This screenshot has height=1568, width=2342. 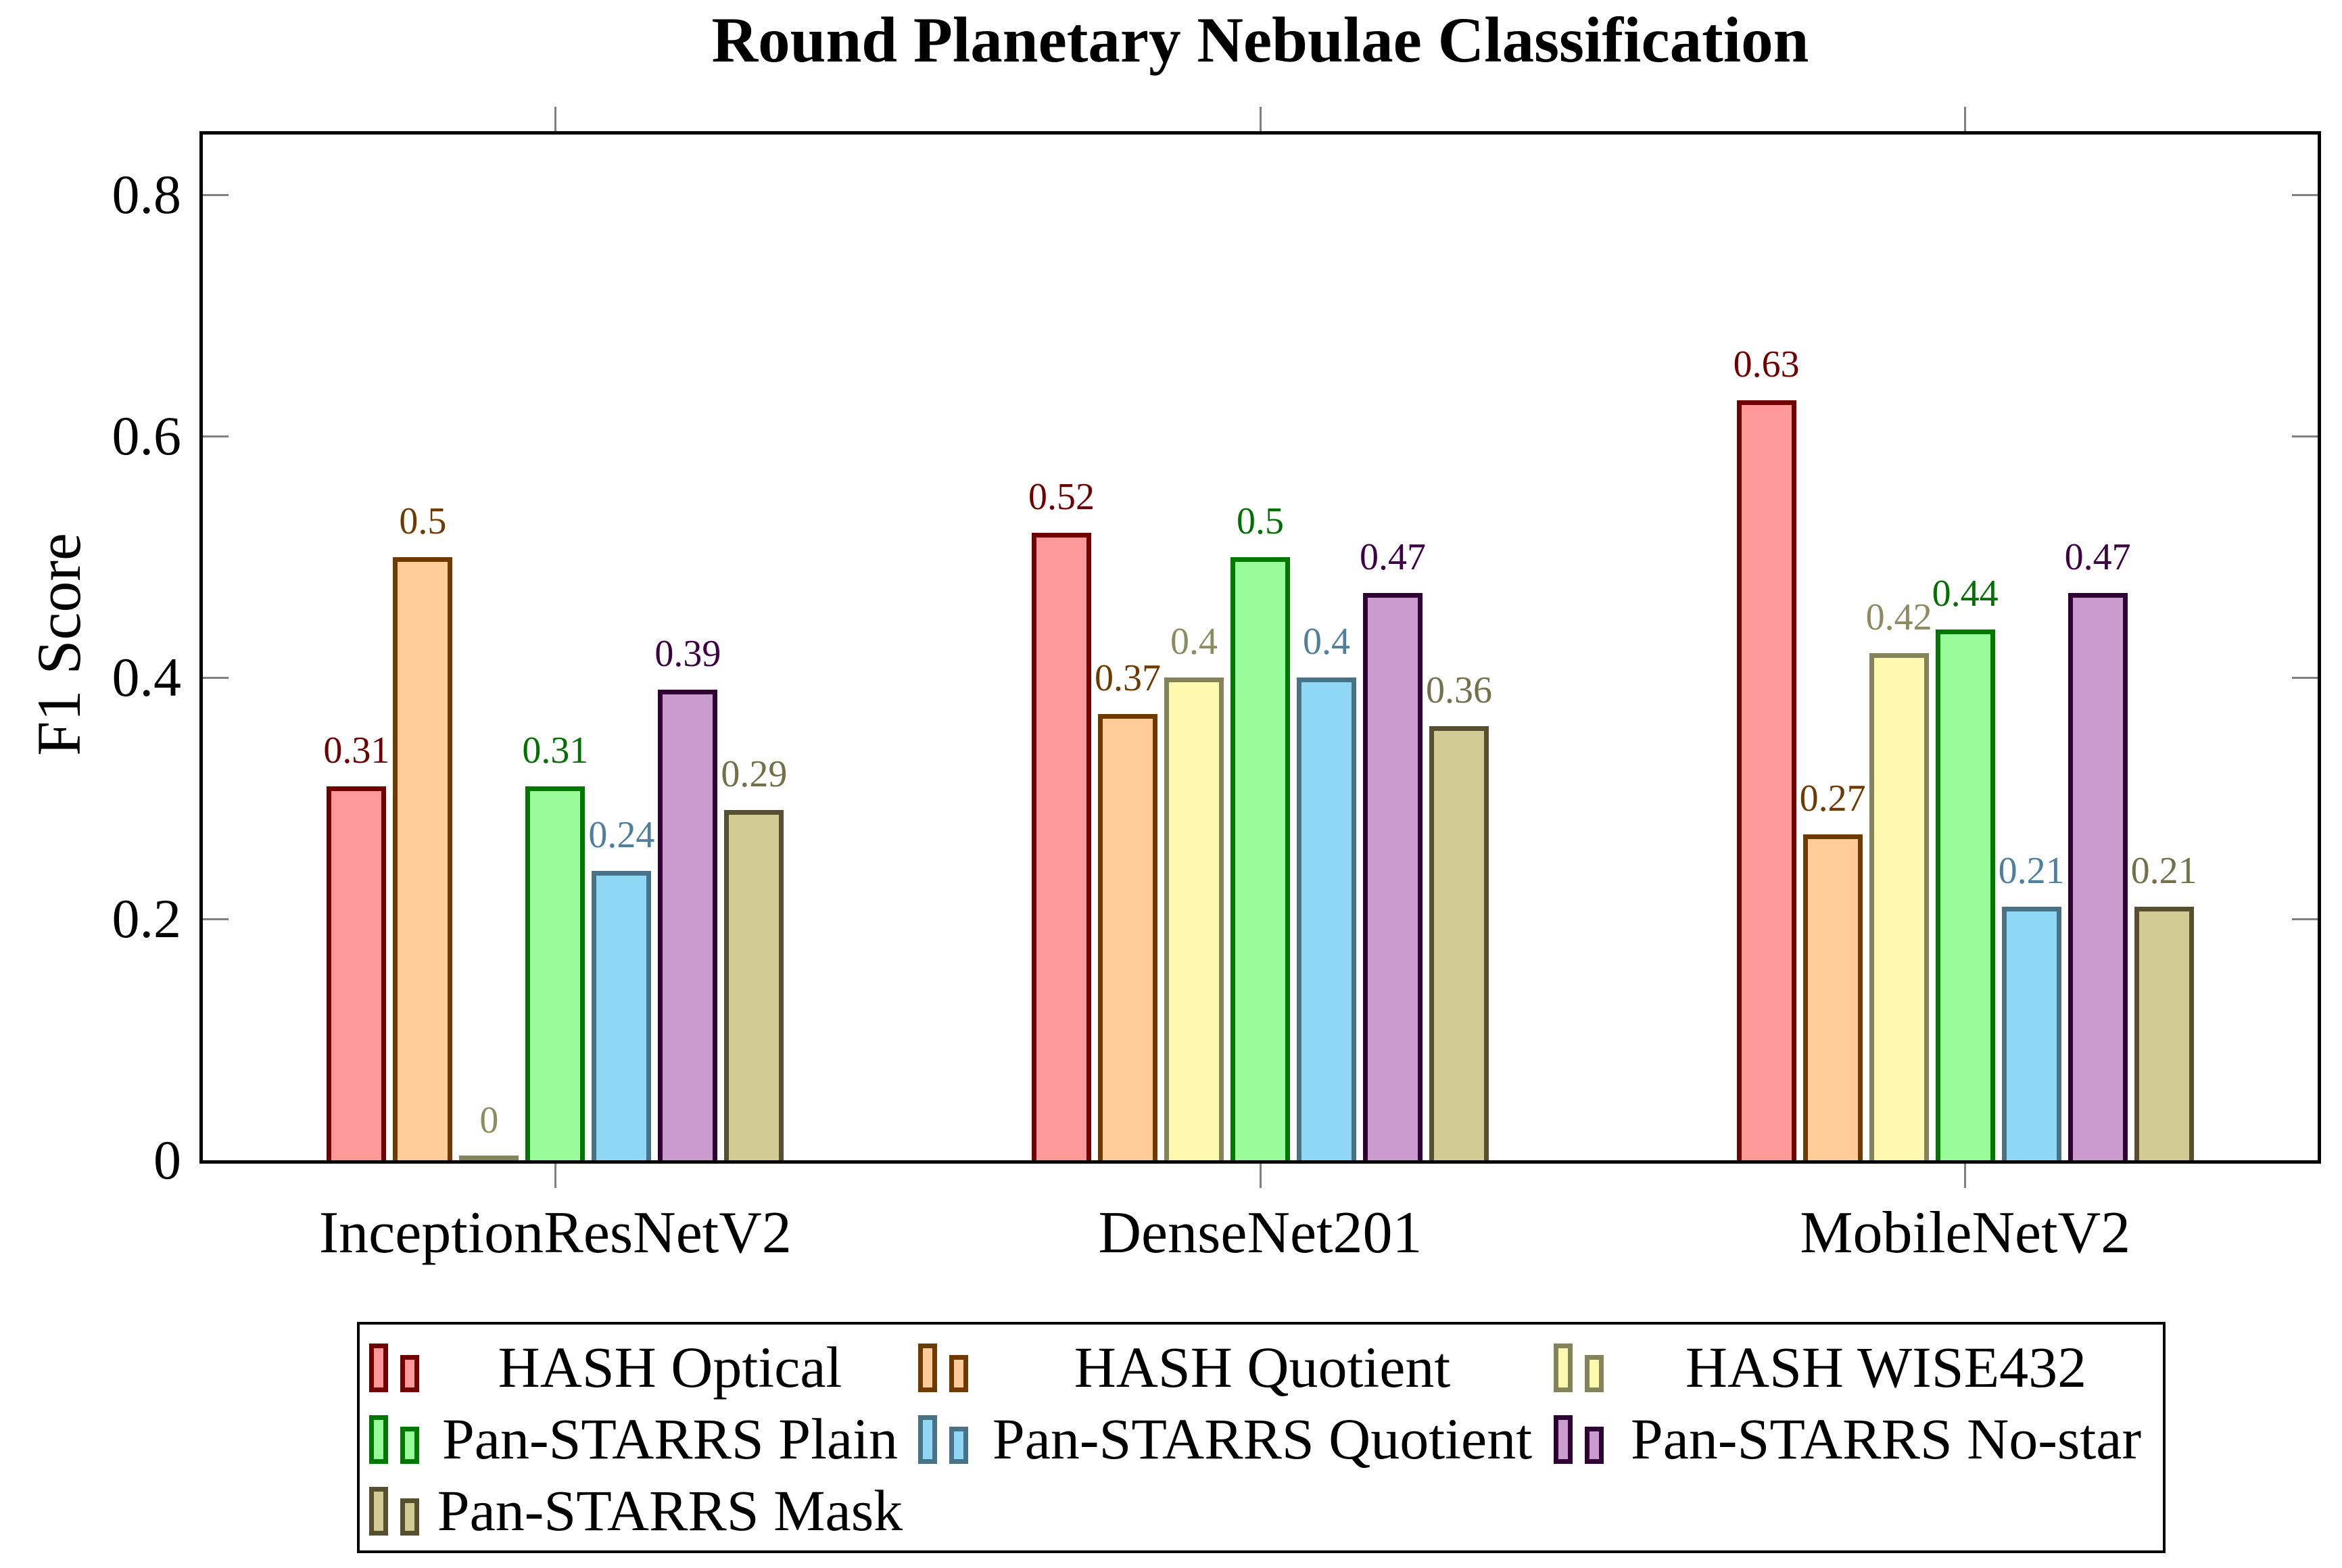 I want to click on bar-value-label: 0.52, so click(x=1061, y=497).